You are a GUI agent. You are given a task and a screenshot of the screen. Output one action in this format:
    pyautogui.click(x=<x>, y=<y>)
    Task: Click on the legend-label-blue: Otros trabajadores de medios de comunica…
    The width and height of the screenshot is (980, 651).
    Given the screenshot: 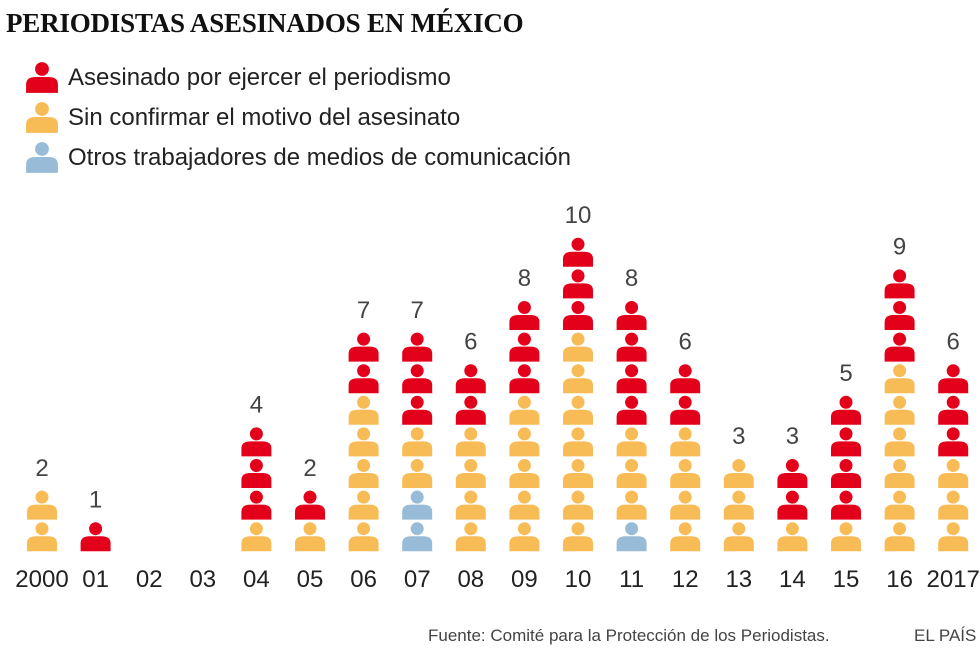 What is the action you would take?
    pyautogui.click(x=319, y=157)
    